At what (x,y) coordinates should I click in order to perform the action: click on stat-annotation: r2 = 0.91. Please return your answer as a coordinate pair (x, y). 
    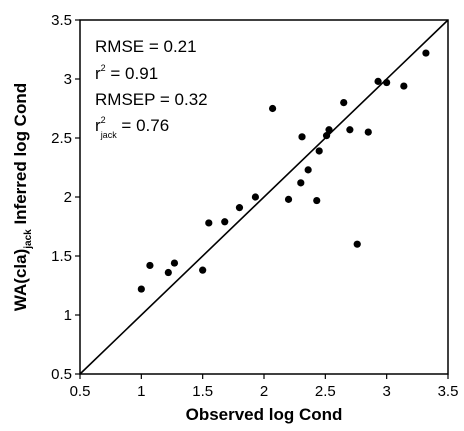
    Looking at the image, I should click on (126, 73).